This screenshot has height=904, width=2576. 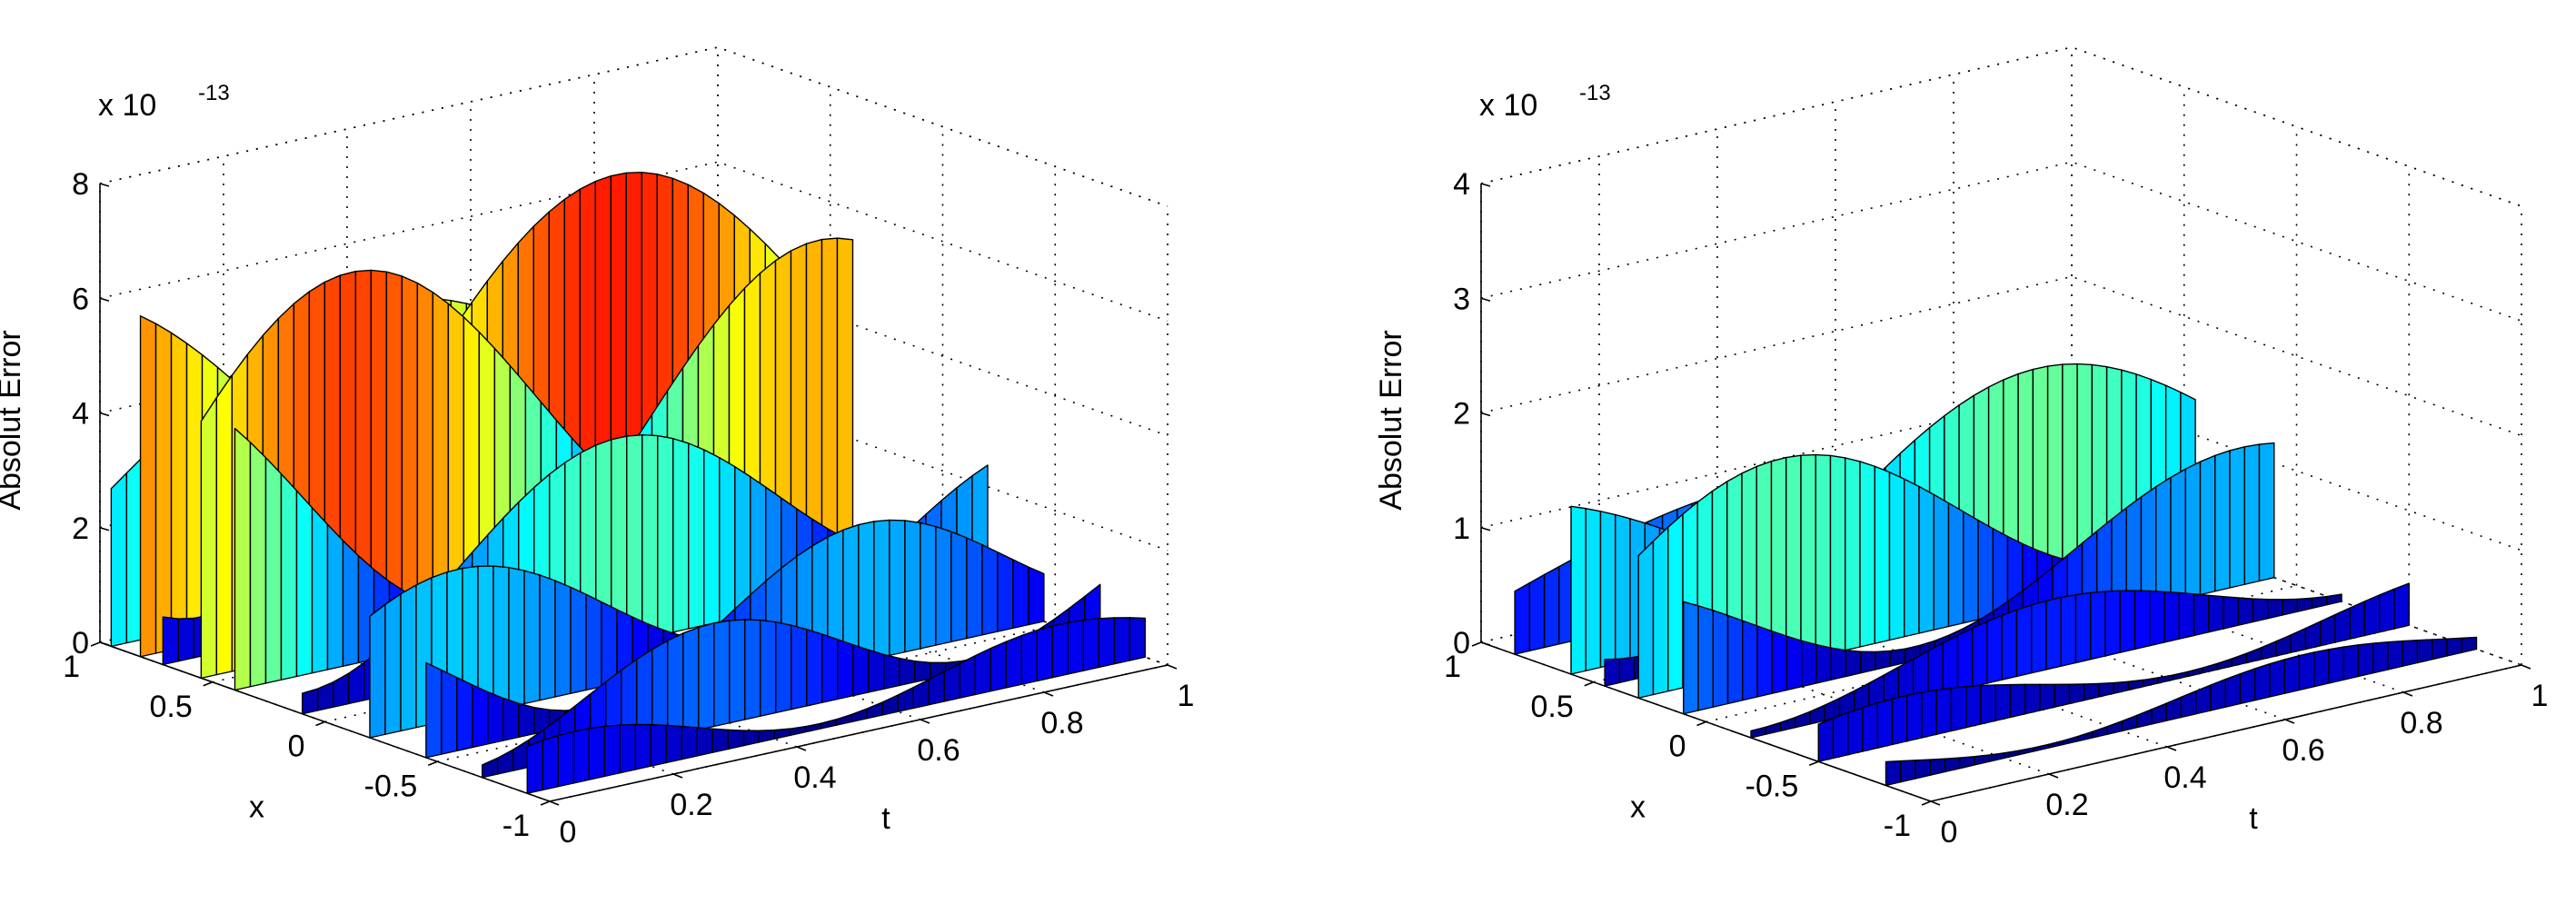 What do you see at coordinates (1453, 667) in the screenshot?
I see `x-tick-label: 1` at bounding box center [1453, 667].